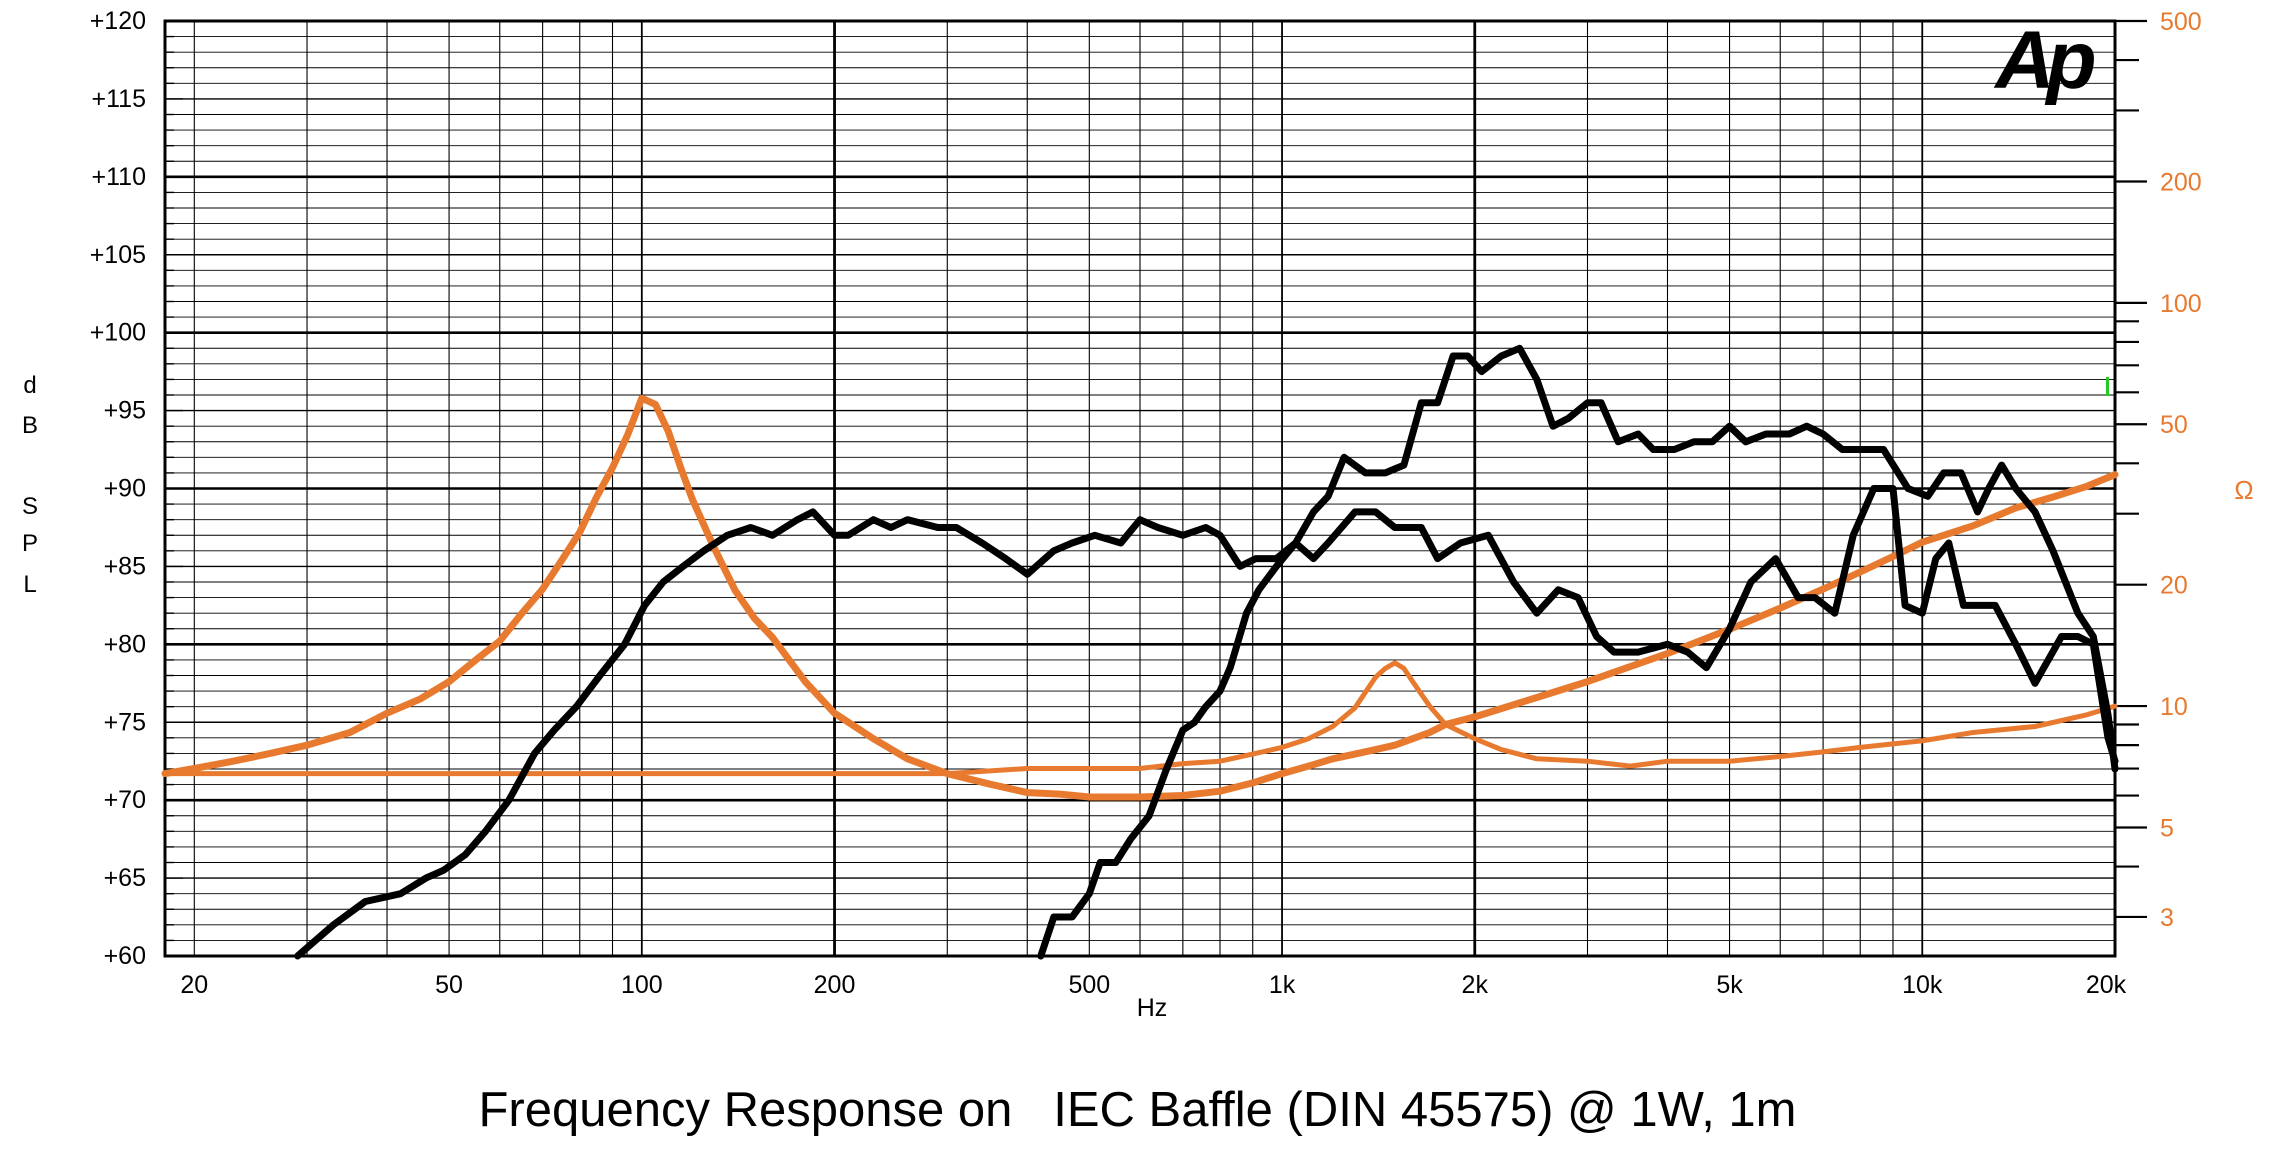  What do you see at coordinates (835, 985) in the screenshot?
I see `x-tick-label: 200` at bounding box center [835, 985].